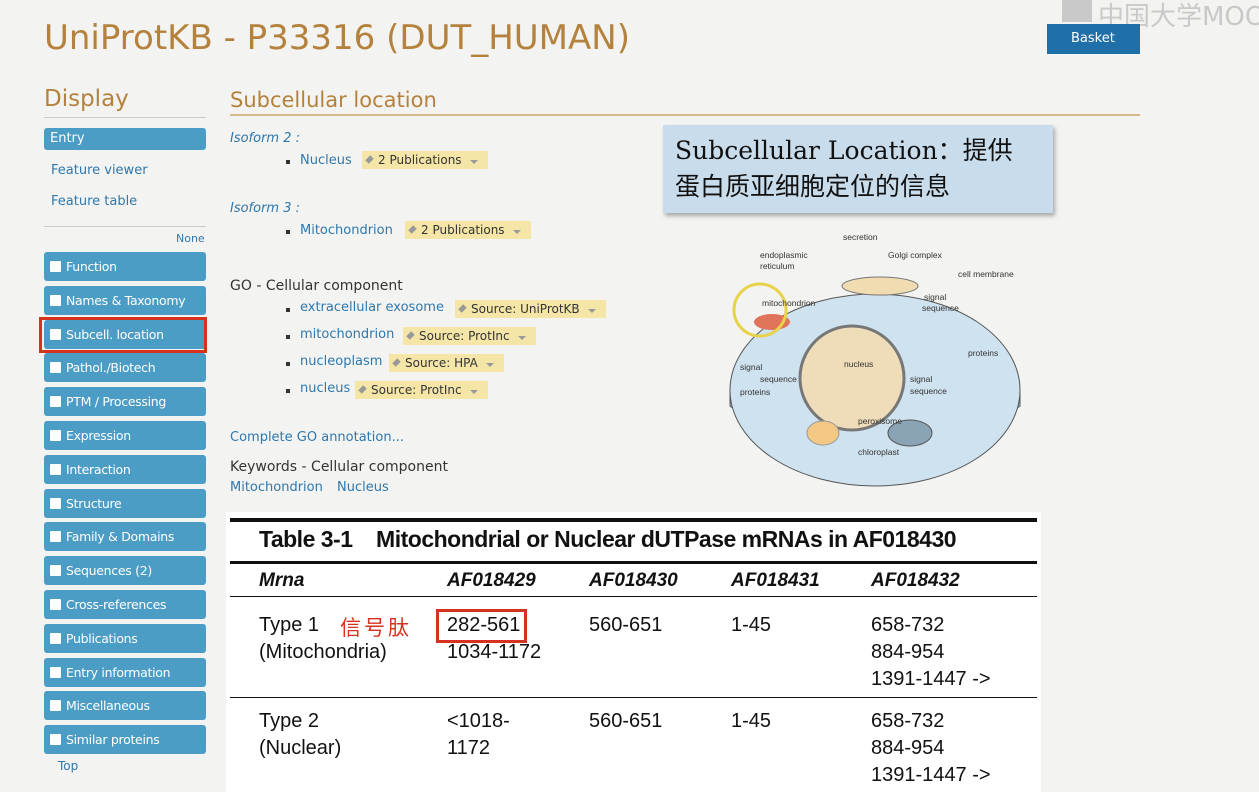  Describe the element at coordinates (125, 604) in the screenshot. I see `section-button: Cross-references` at that location.